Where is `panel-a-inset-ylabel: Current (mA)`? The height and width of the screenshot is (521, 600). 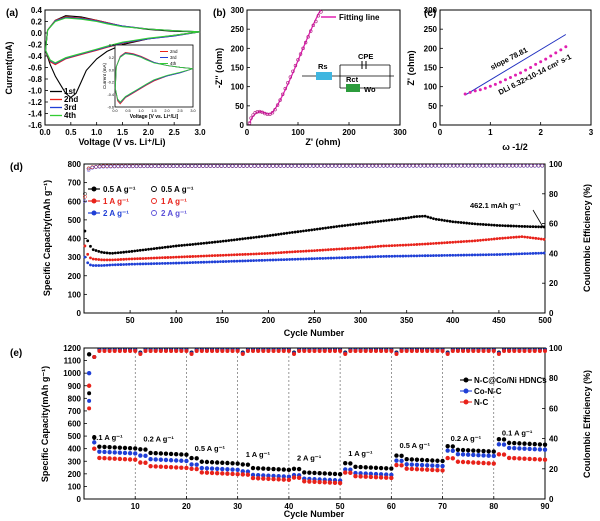
panel-a-inset-ylabel: Current (mA) is located at coordinates (104, 76).